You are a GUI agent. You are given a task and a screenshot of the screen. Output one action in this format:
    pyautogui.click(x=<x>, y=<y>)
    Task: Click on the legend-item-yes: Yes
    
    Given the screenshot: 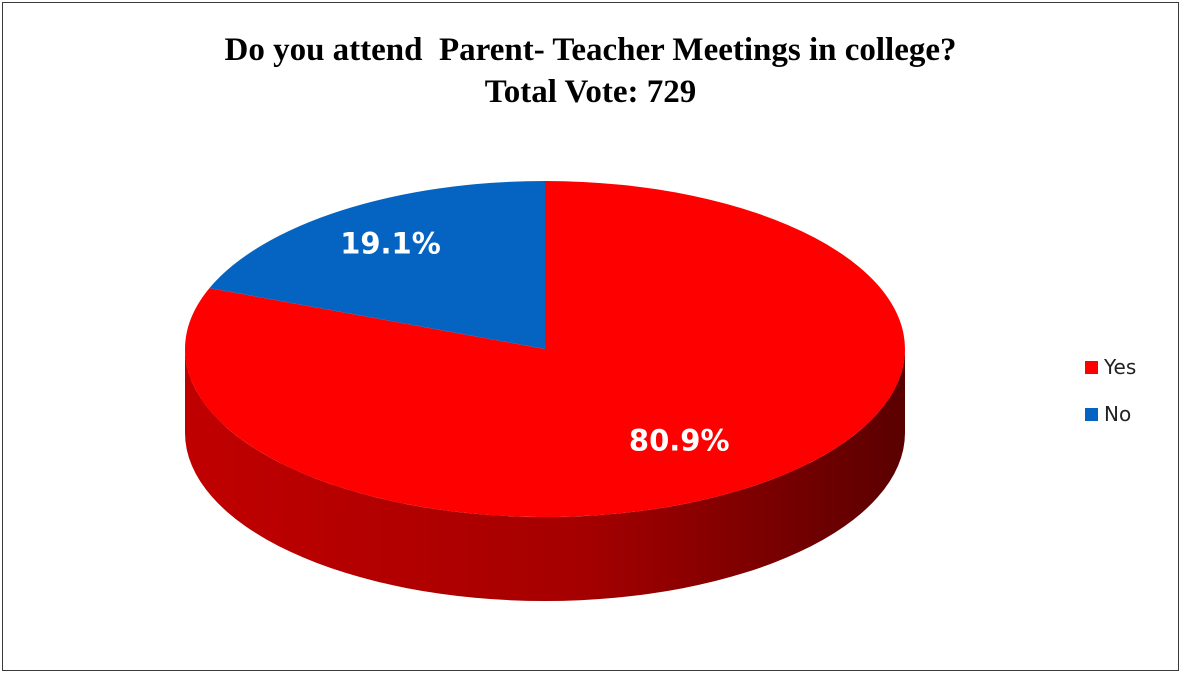 What is the action you would take?
    pyautogui.click(x=1110, y=367)
    